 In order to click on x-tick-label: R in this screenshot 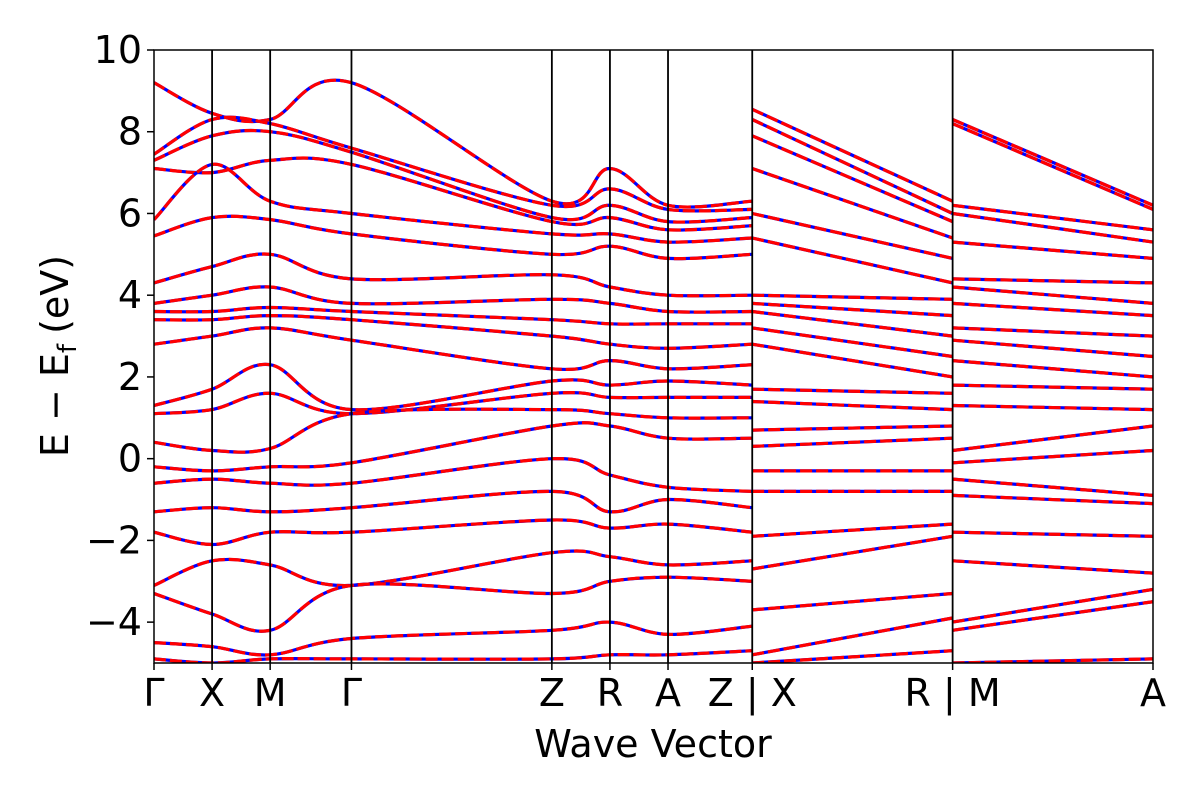, I will do `click(610, 693)`.